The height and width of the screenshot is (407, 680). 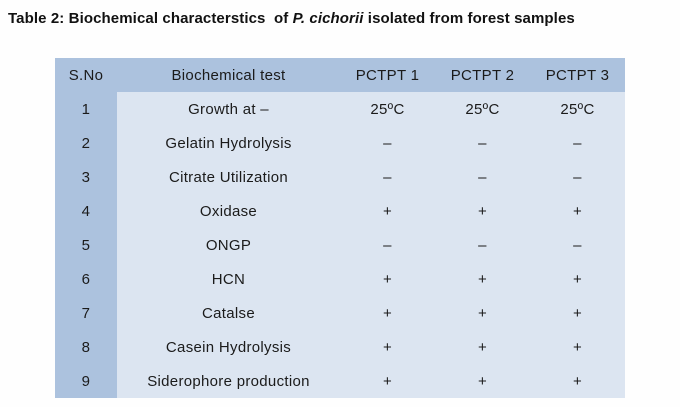 I want to click on sno-cell: 2, so click(x=86, y=143).